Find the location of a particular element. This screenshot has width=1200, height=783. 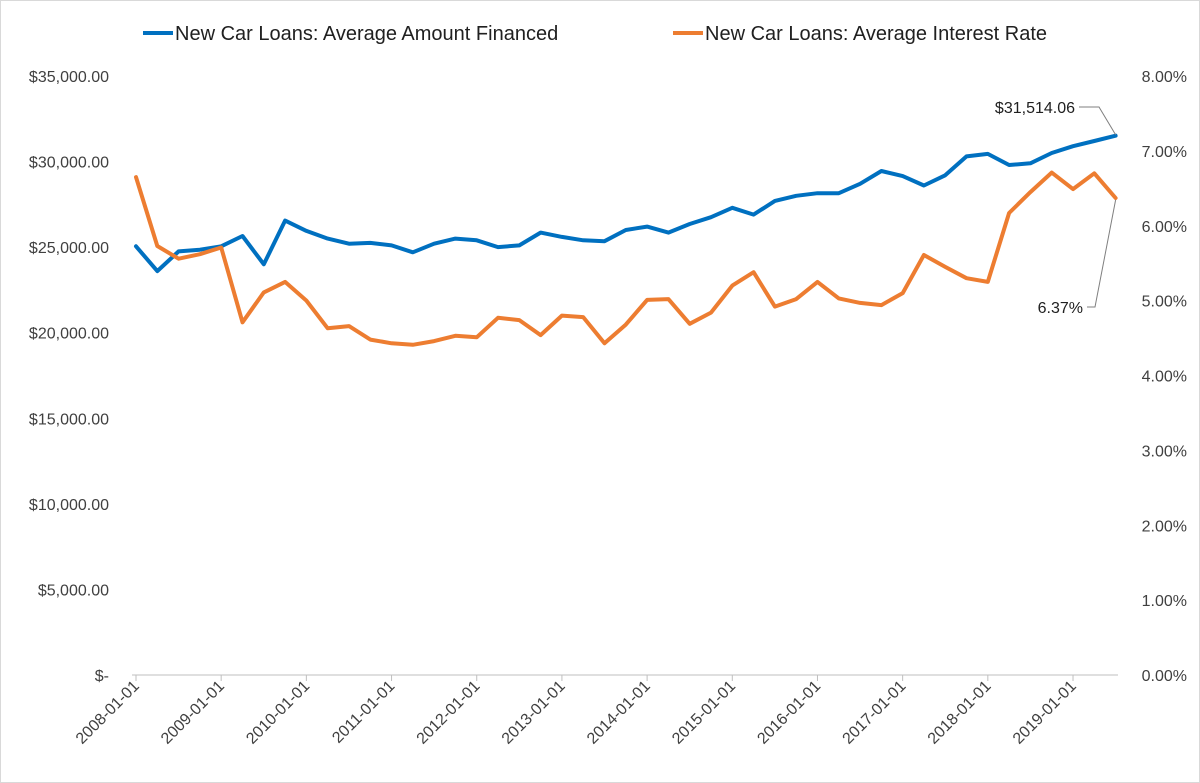

x-tick-label: 2012-01-01 is located at coordinates (449, 713).